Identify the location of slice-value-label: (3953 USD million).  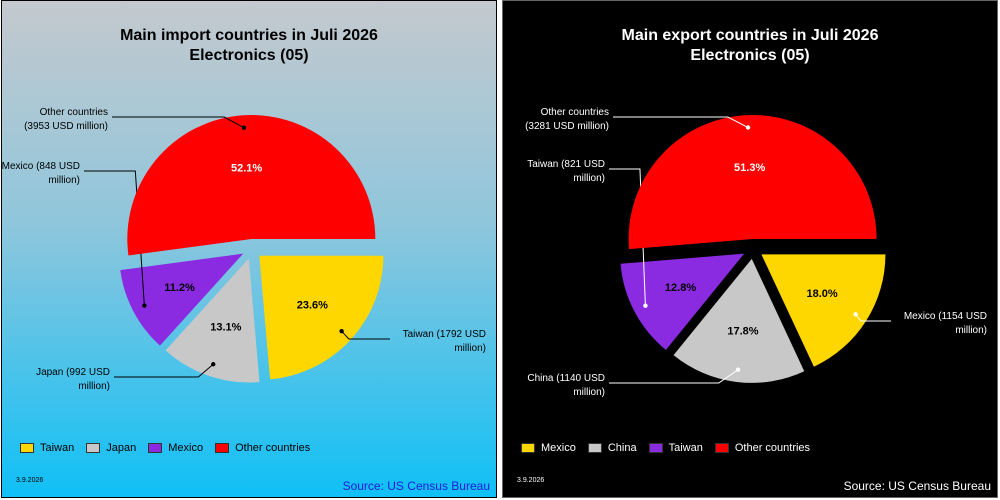
(66, 126).